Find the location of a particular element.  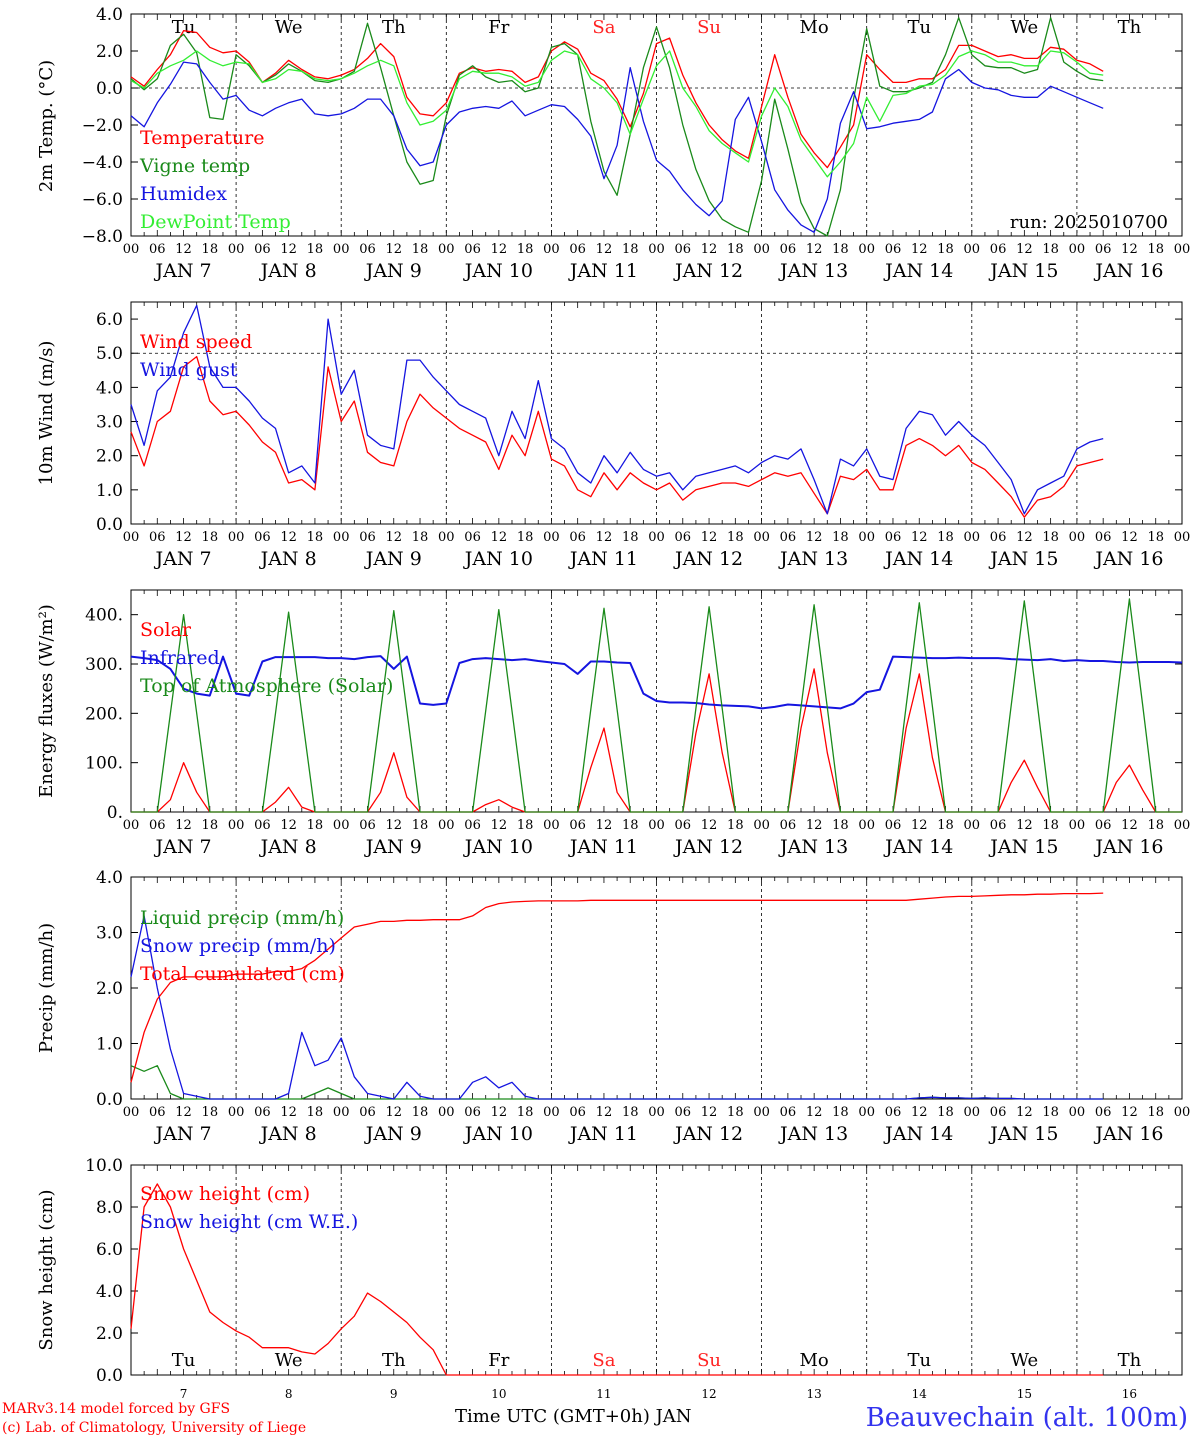

day-label: JAN 13 is located at coordinates (813, 847).